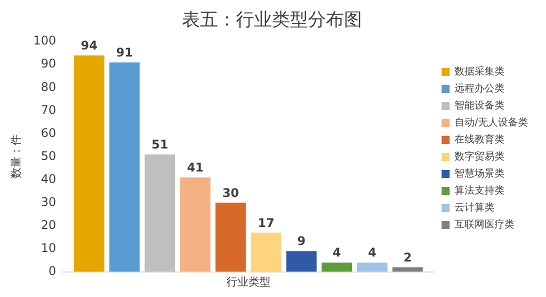  I want to click on legend-label: 自动/无人设备类, so click(491, 122).